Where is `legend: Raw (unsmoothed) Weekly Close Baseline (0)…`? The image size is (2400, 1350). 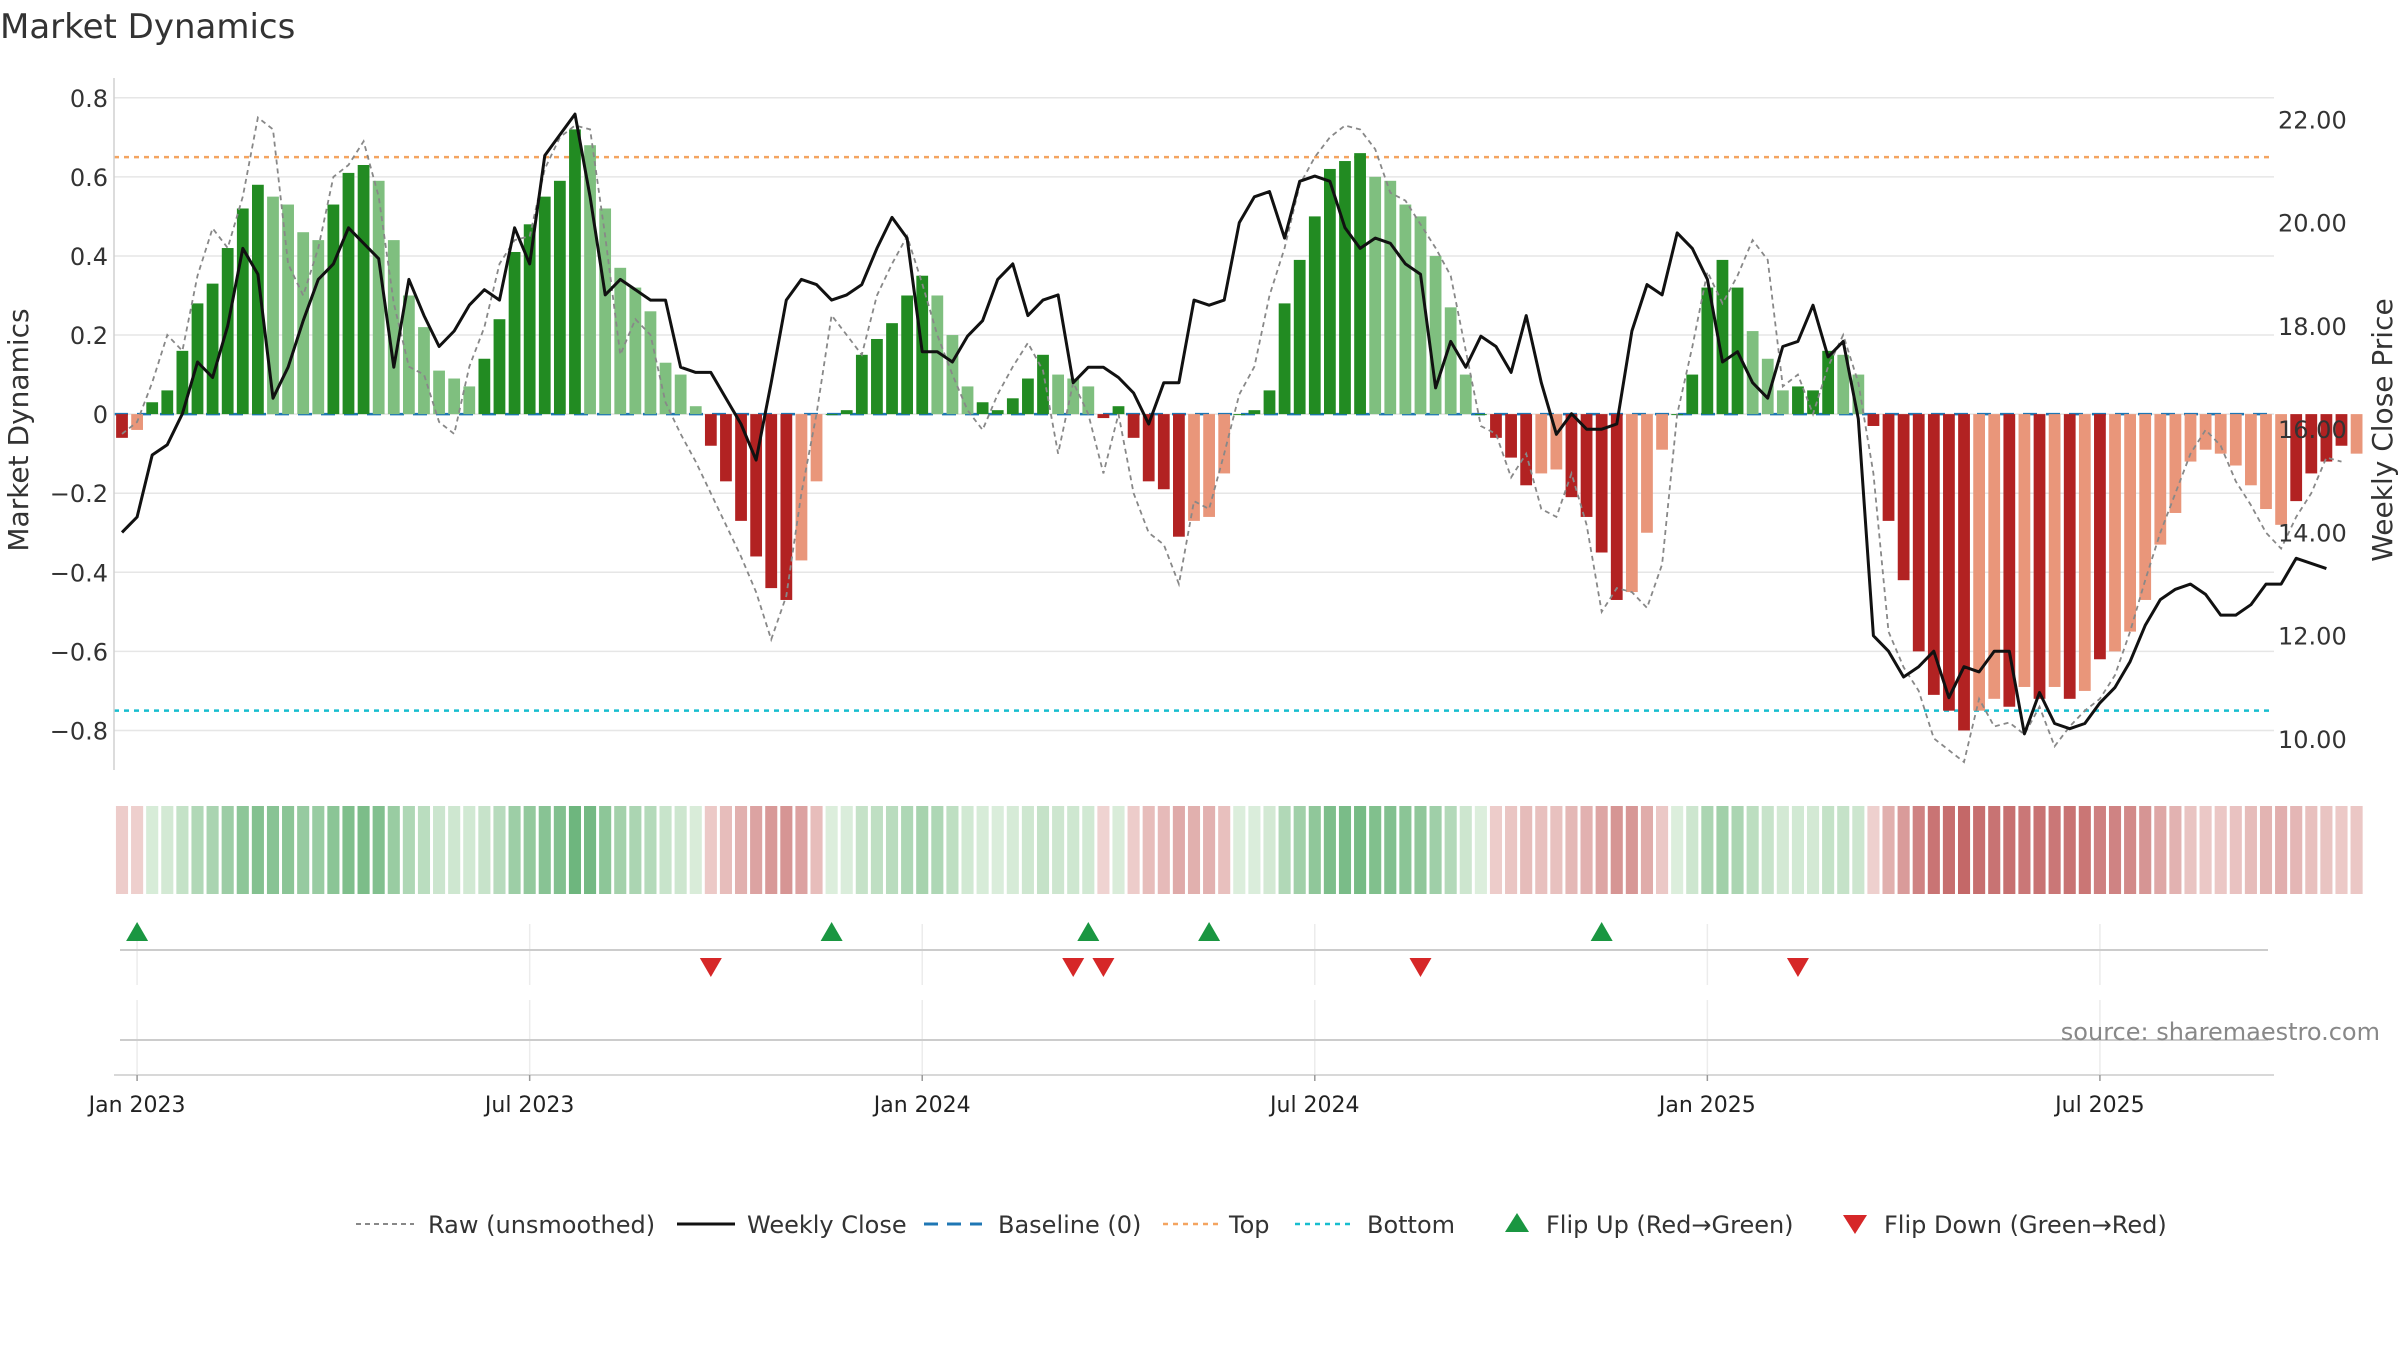
legend: Raw (unsmoothed) Weekly Close Baseline (0)… is located at coordinates (1261, 1225).